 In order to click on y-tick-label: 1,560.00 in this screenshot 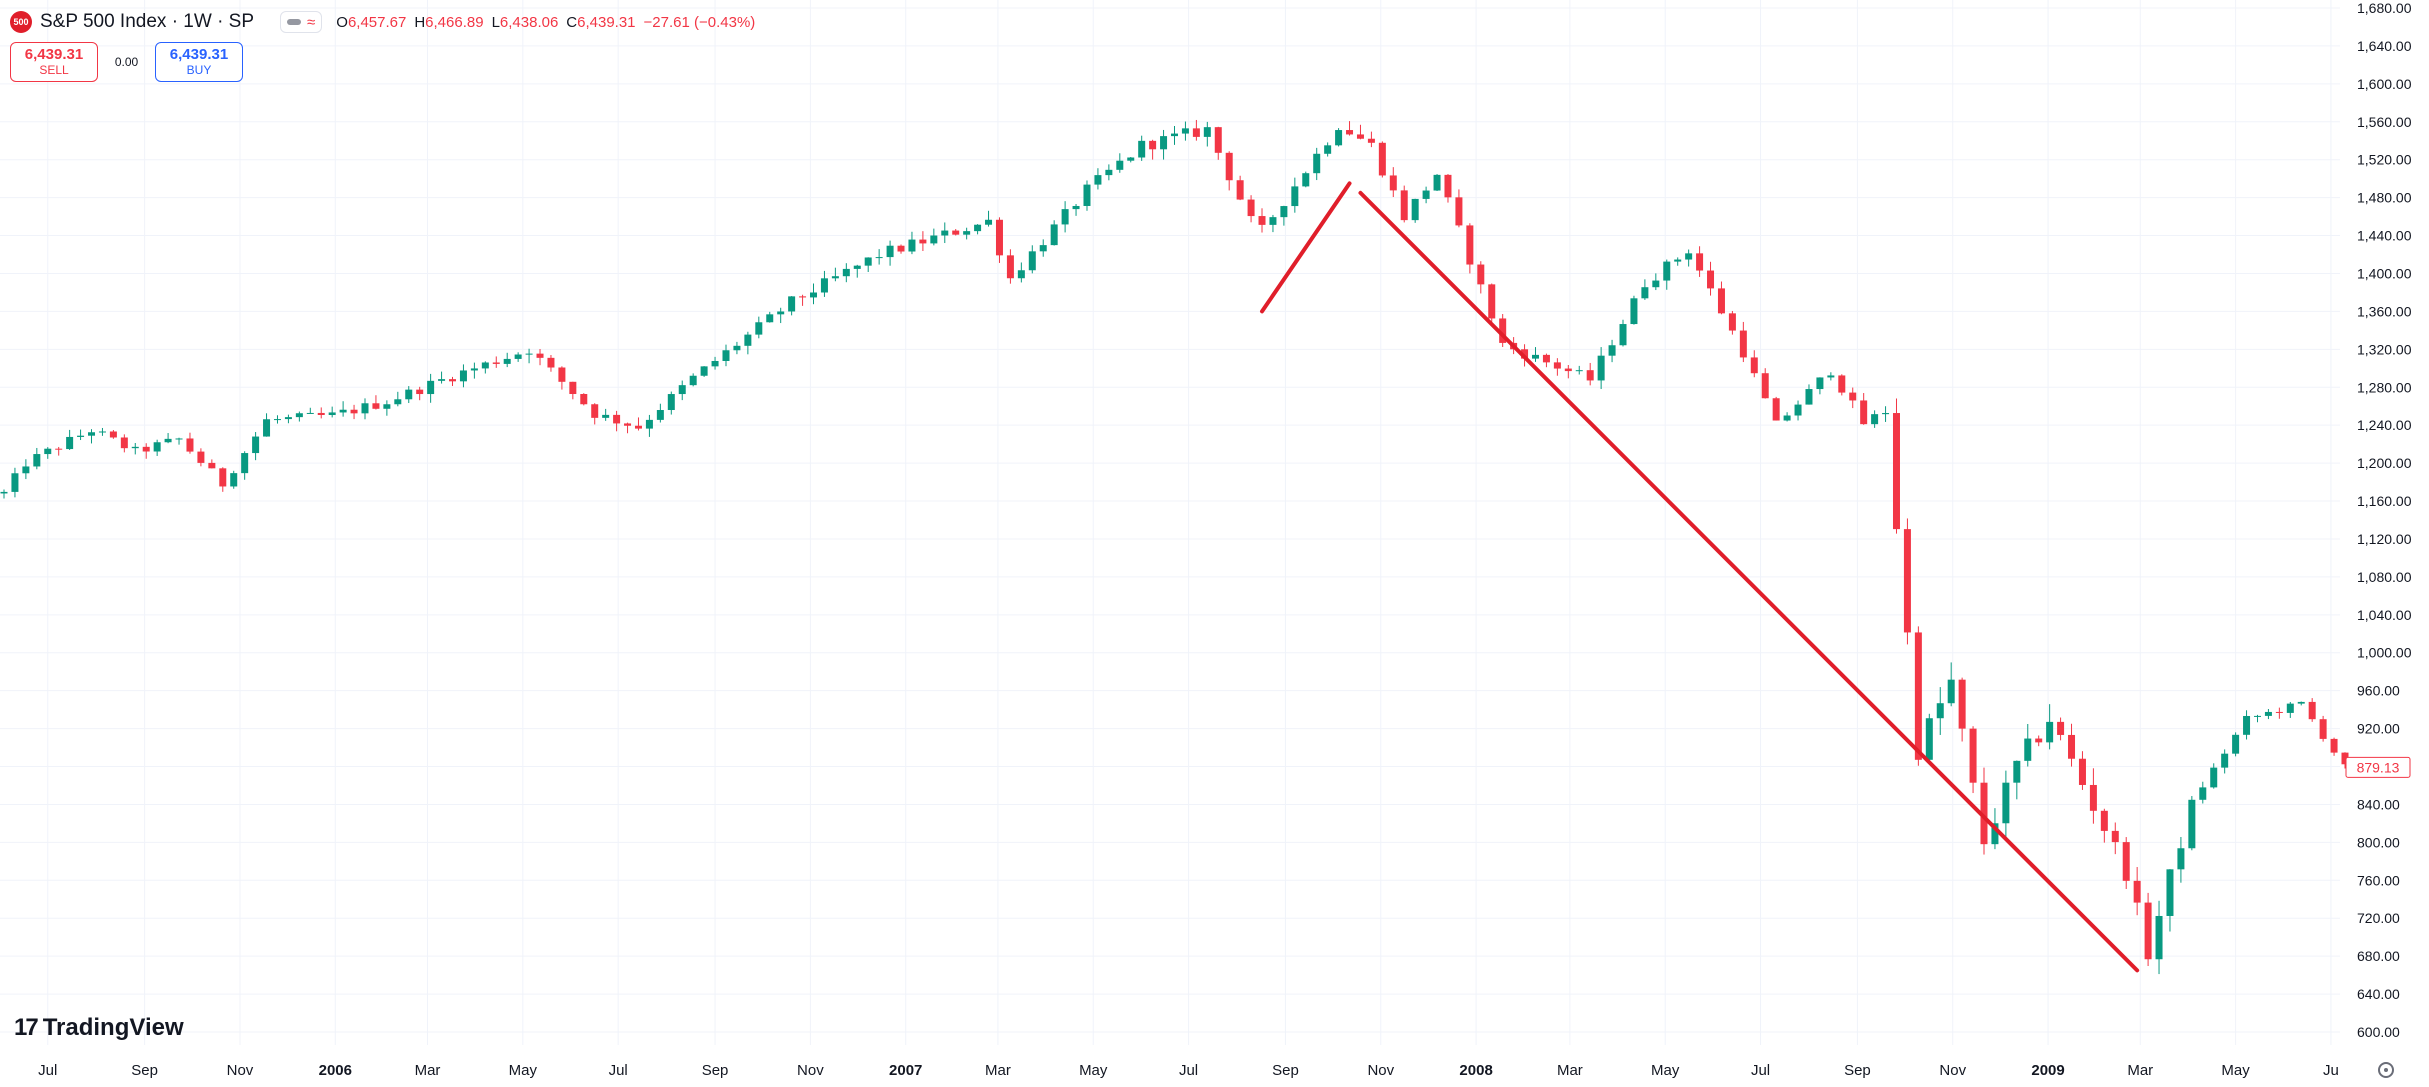, I will do `click(2384, 122)`.